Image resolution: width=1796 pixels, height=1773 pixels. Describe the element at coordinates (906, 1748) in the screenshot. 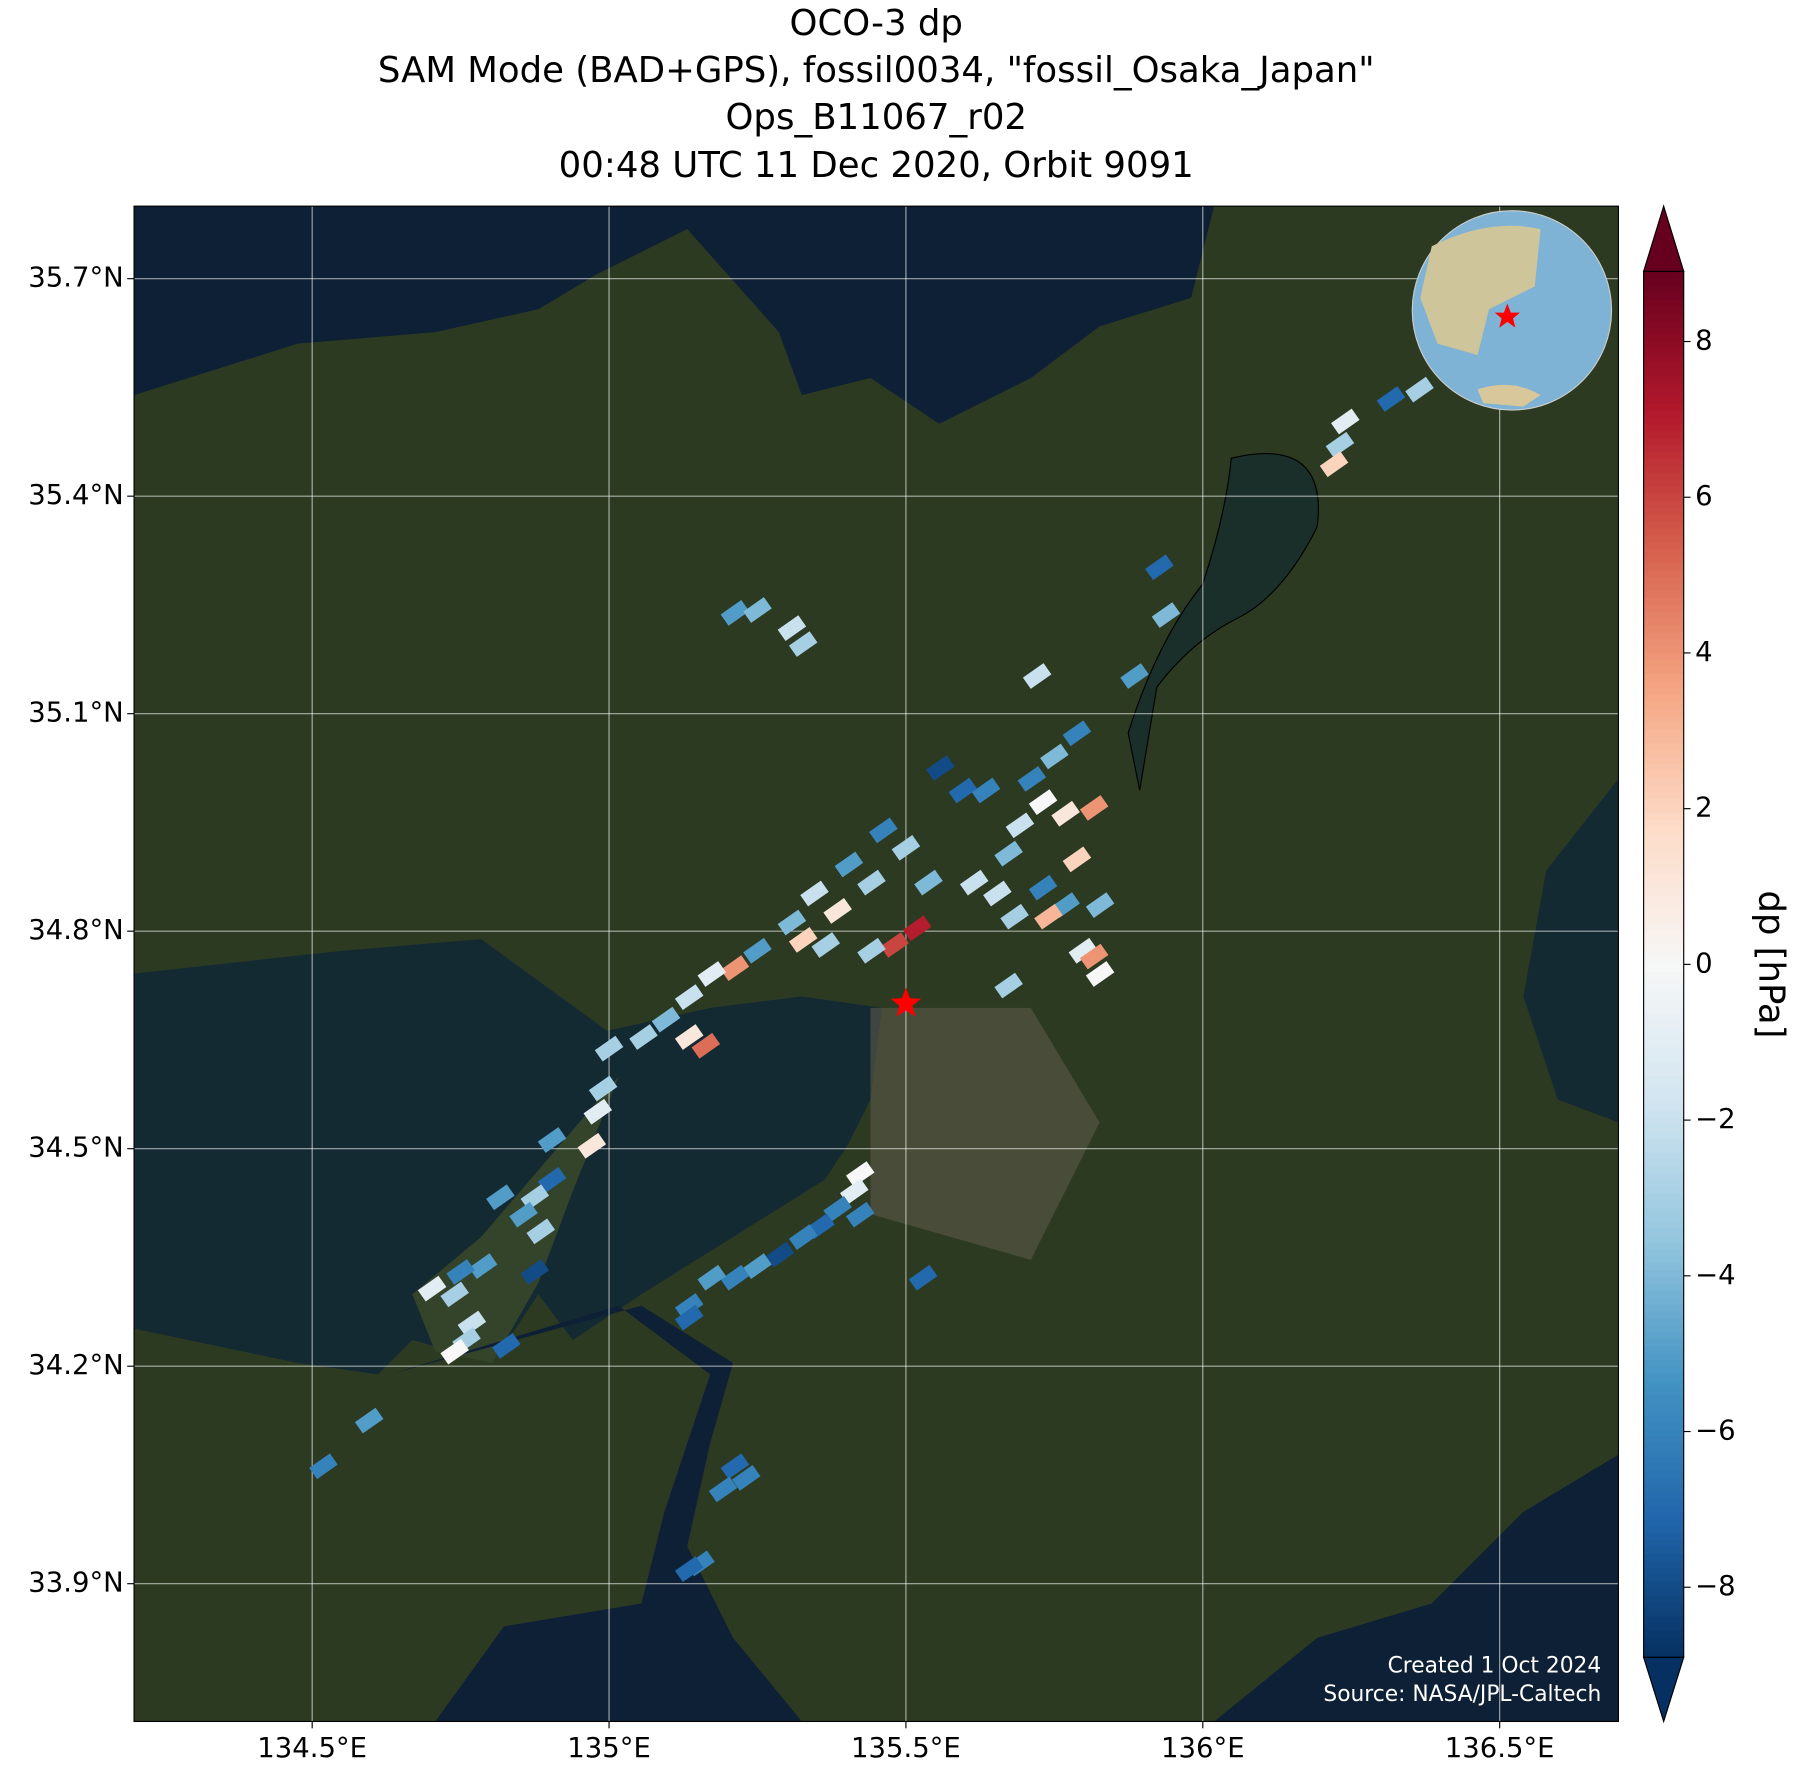

I see `x-tick-label: 135.5°E` at that location.